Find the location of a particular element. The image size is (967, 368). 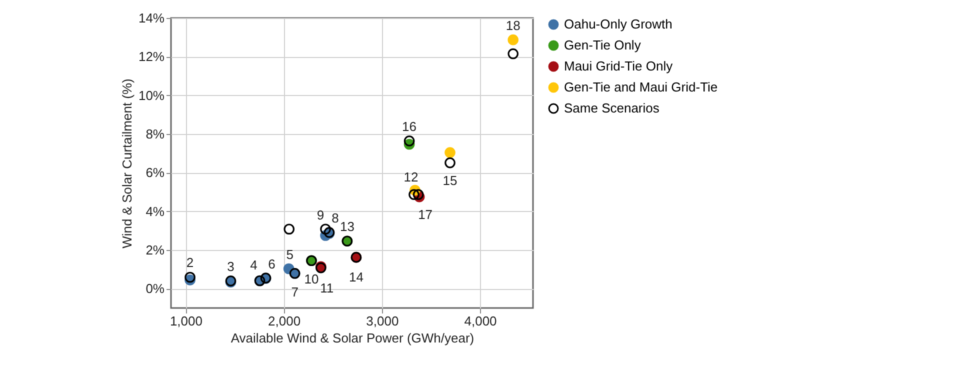

annotation: 6 is located at coordinates (272, 264).